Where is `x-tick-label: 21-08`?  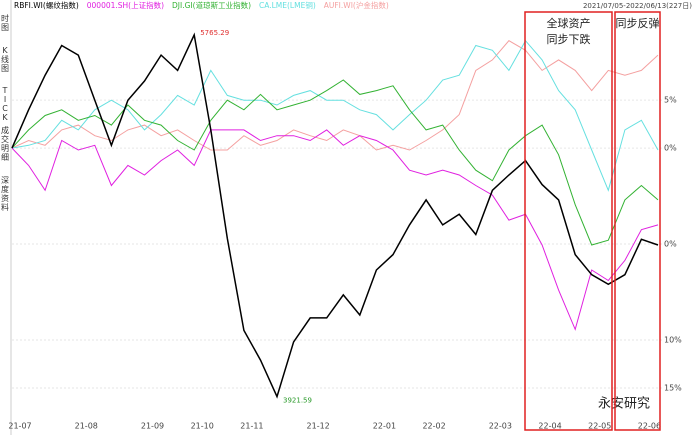 x-tick-label: 21-08 is located at coordinates (86, 426).